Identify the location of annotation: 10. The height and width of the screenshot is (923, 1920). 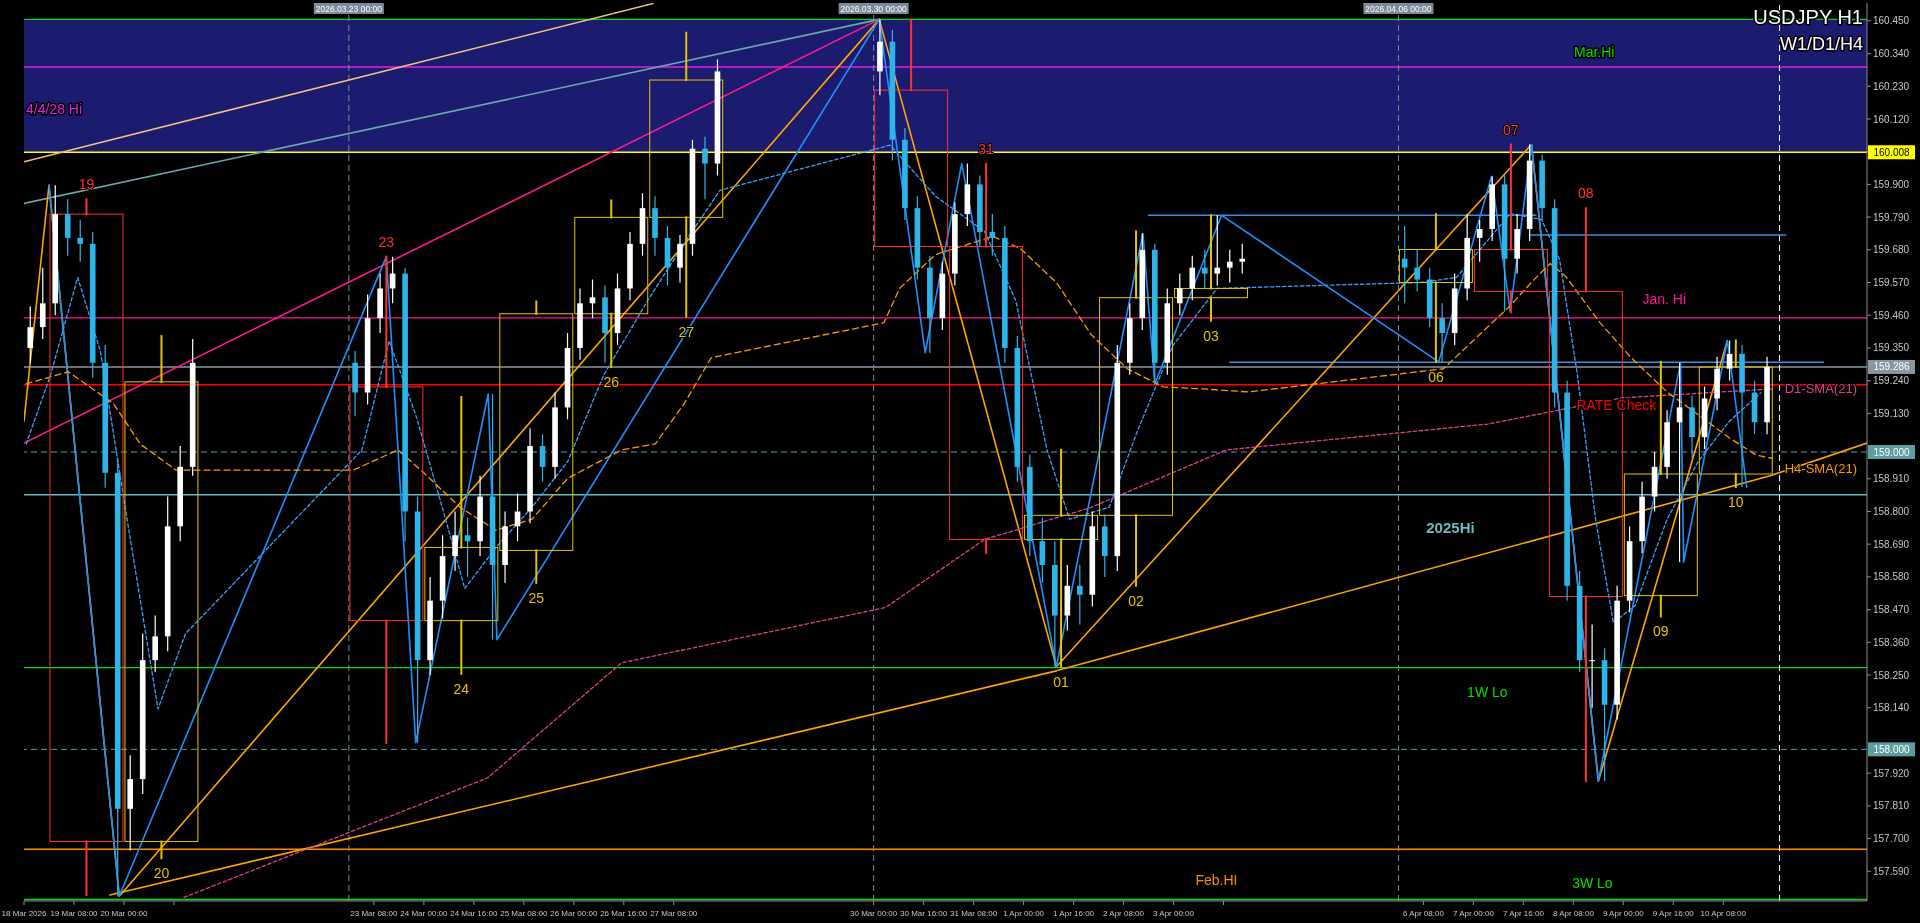
(1736, 502).